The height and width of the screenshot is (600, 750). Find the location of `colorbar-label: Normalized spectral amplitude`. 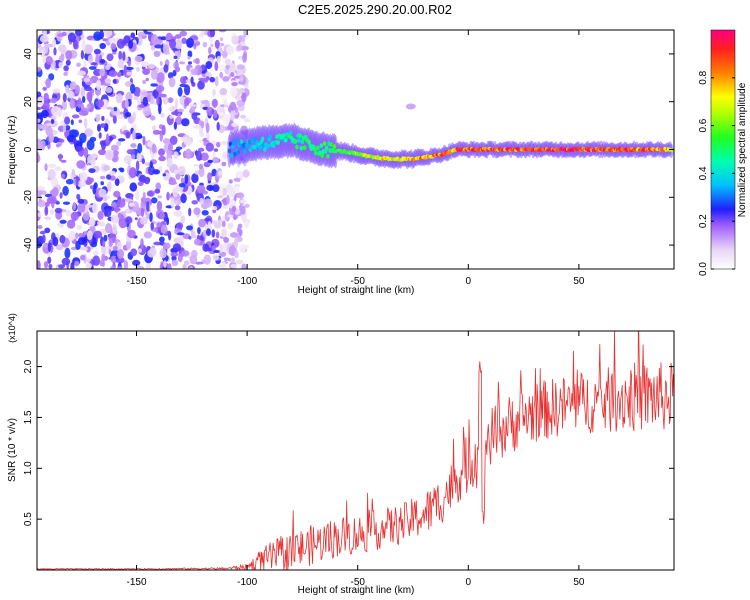

colorbar-label: Normalized spectral amplitude is located at coordinates (742, 149).